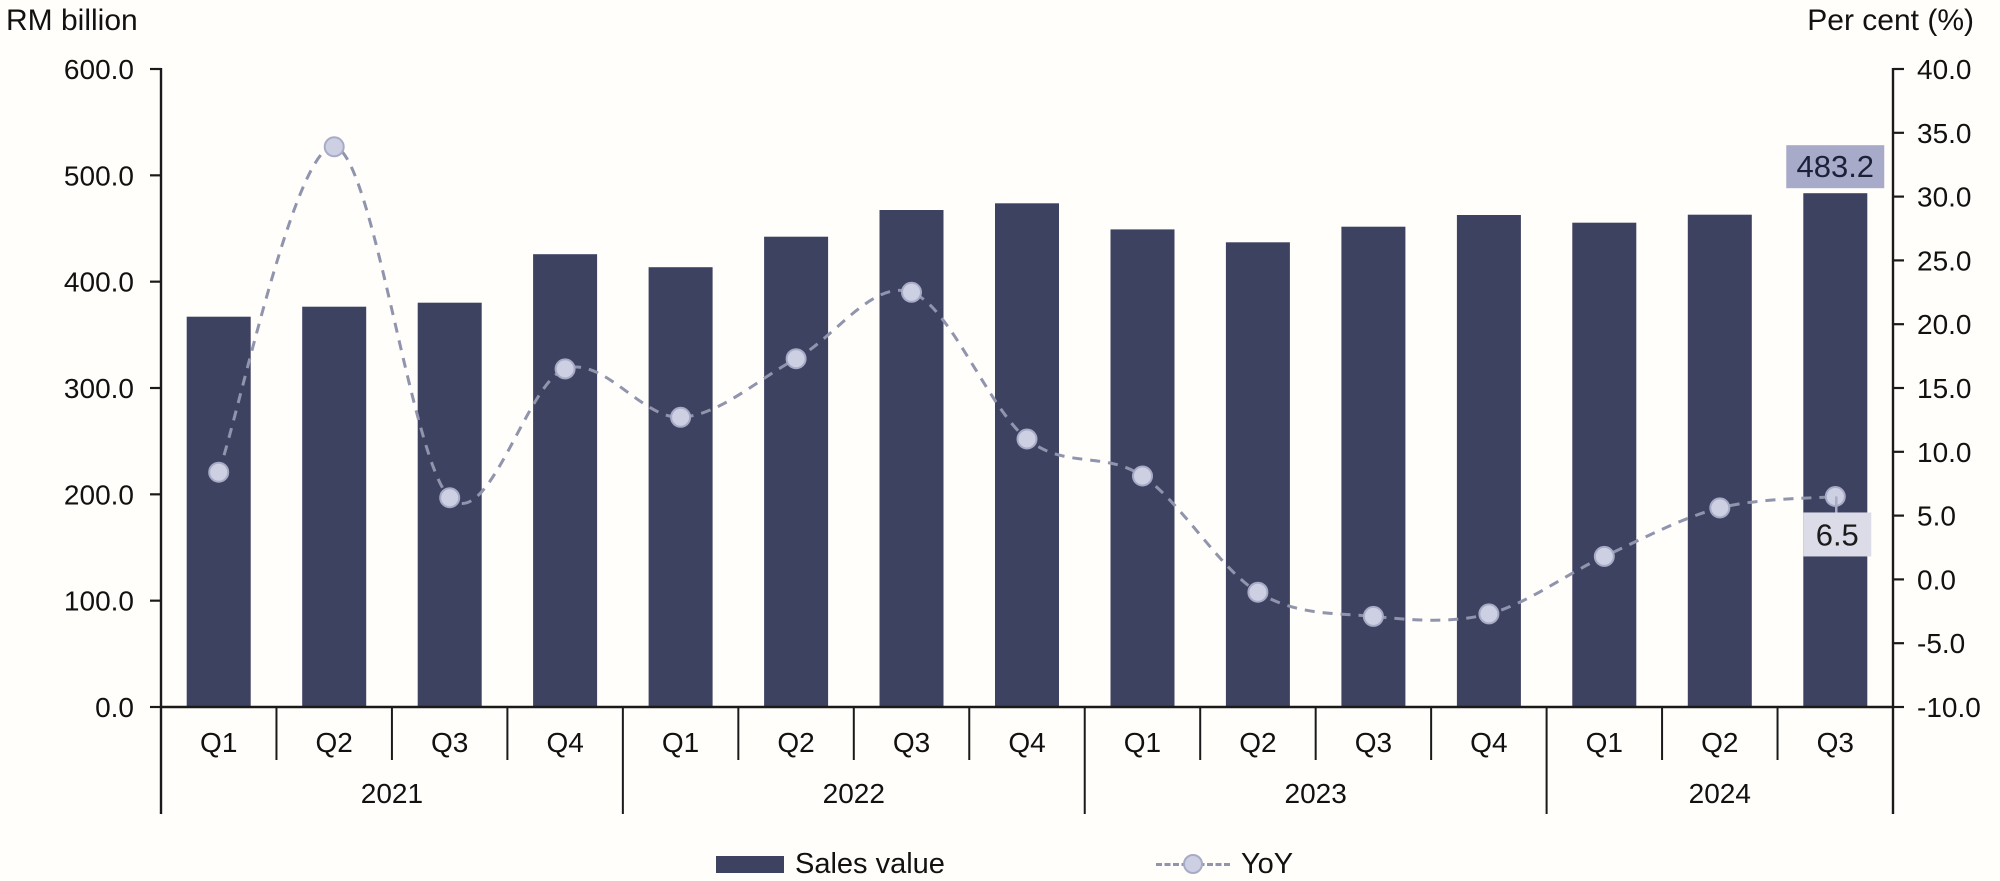 The width and height of the screenshot is (2000, 881). I want to click on legend-item-yoy: YoY, so click(1224, 864).